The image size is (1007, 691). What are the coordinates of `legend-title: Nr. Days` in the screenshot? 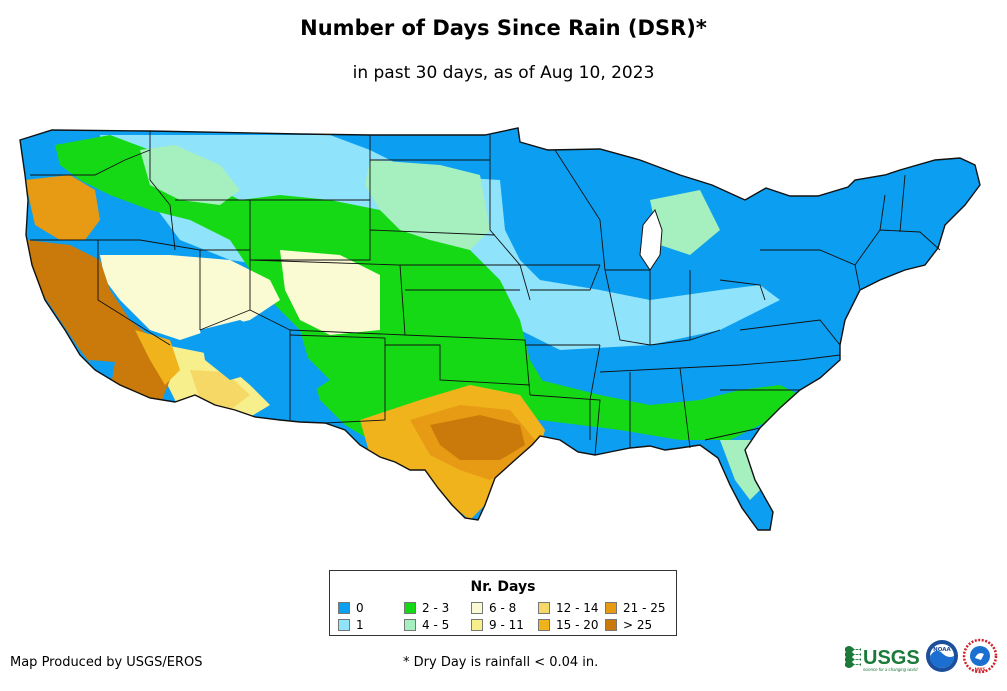 It's located at (503, 587).